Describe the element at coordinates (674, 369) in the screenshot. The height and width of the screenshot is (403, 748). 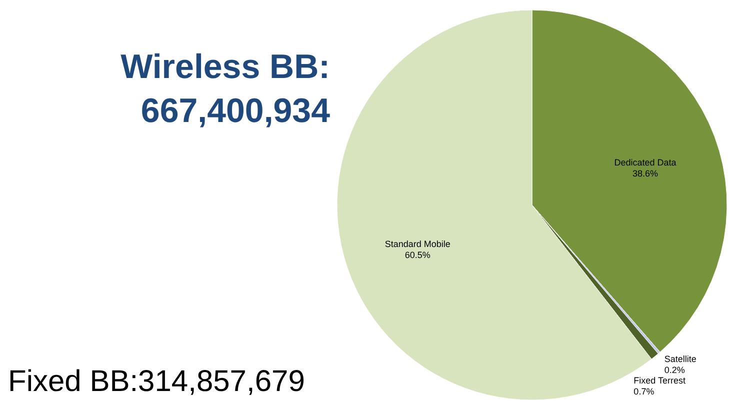
I see `data-label: 0.2%` at that location.